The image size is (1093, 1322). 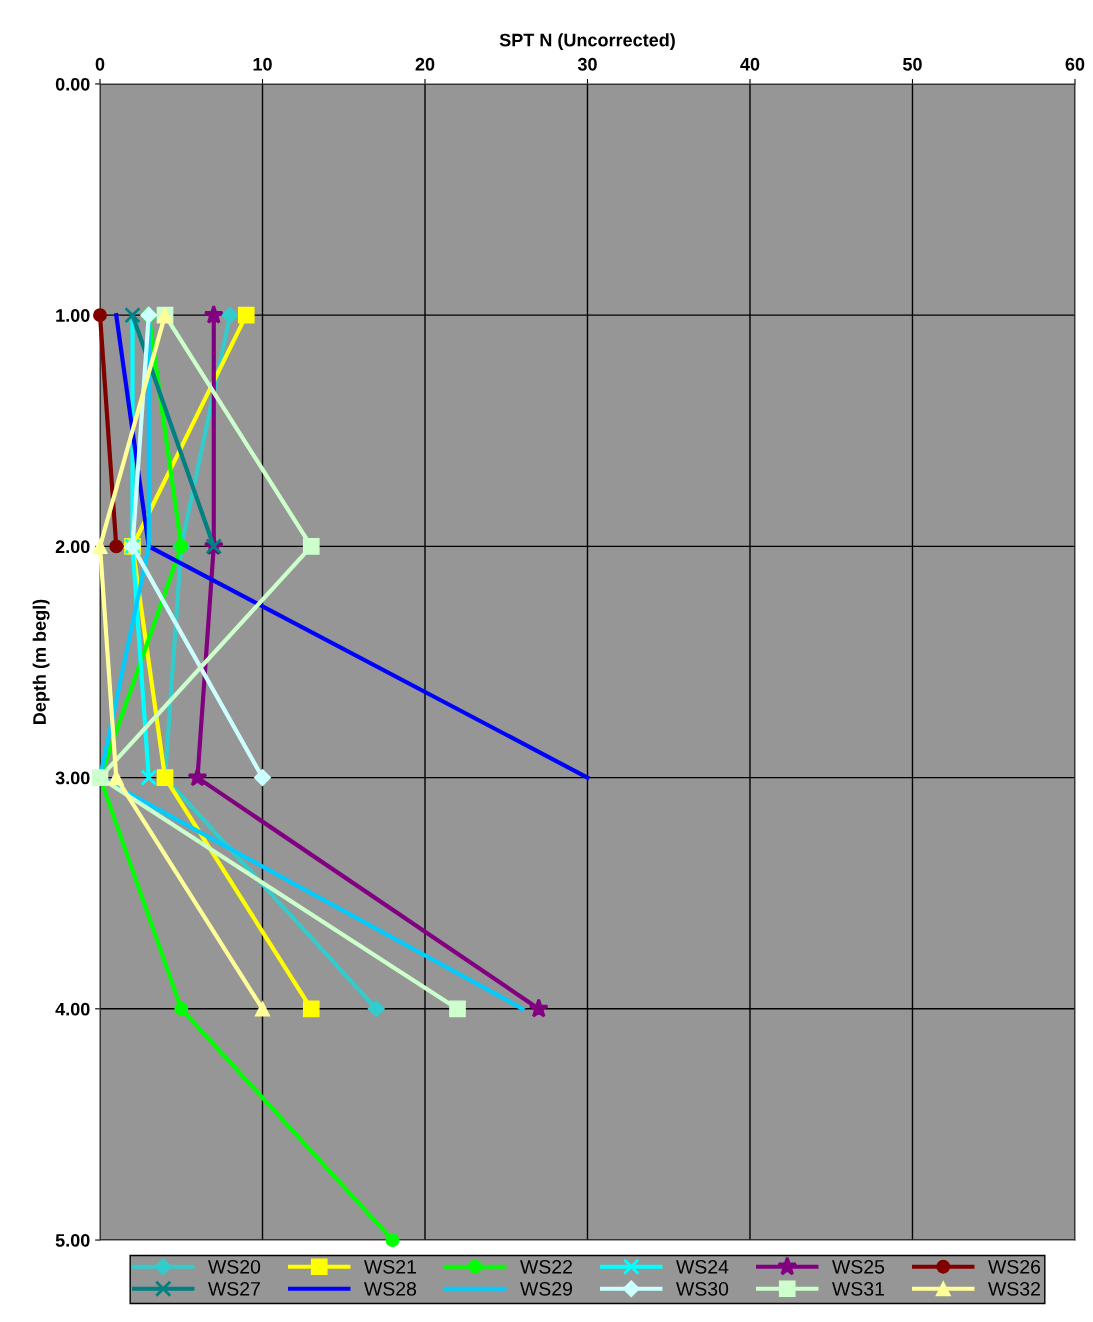 I want to click on legend-label: WS20, so click(x=234, y=1266).